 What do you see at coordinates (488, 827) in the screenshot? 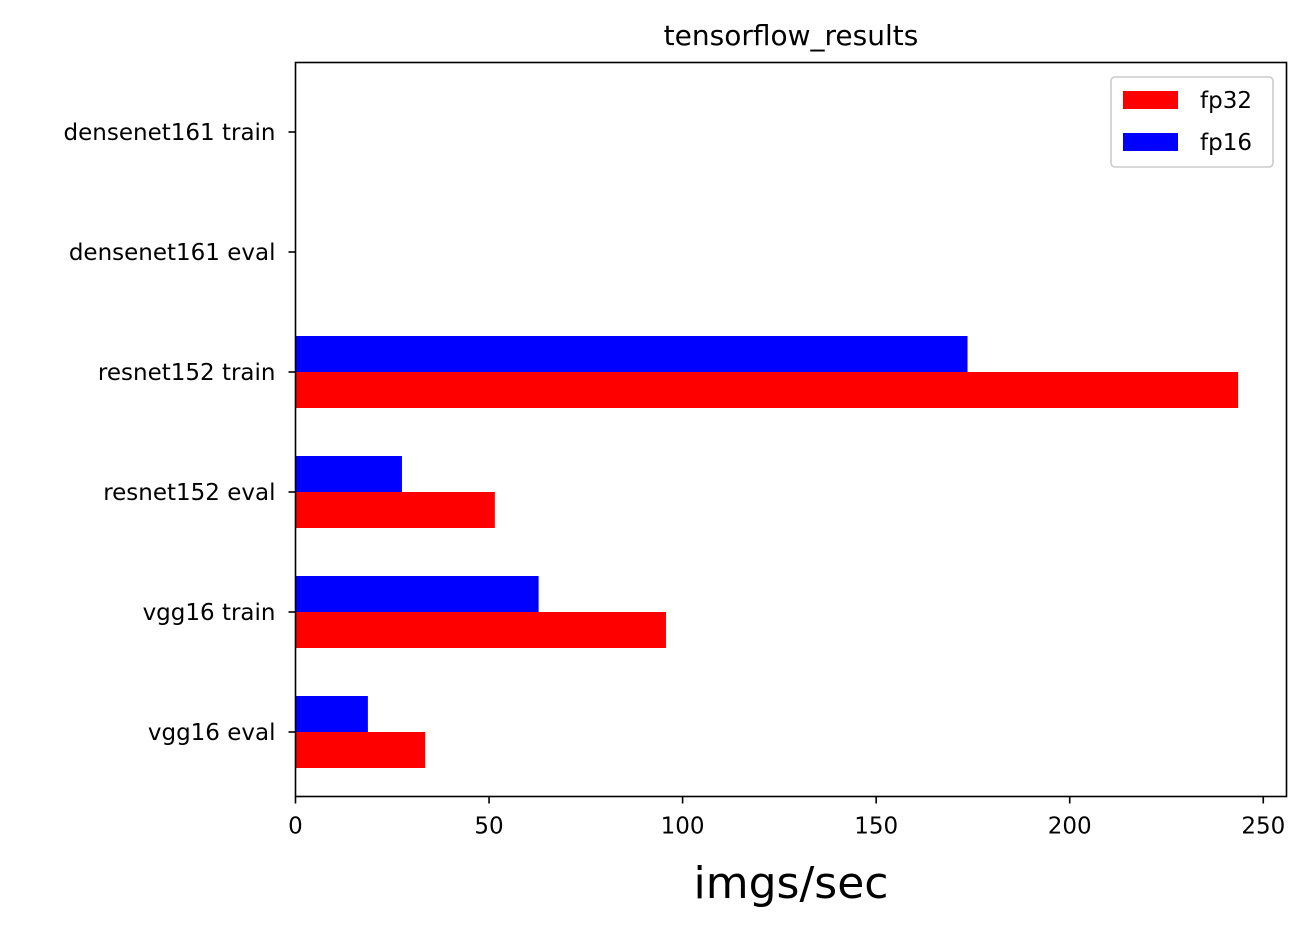
I see `x-tick-label: 50` at bounding box center [488, 827].